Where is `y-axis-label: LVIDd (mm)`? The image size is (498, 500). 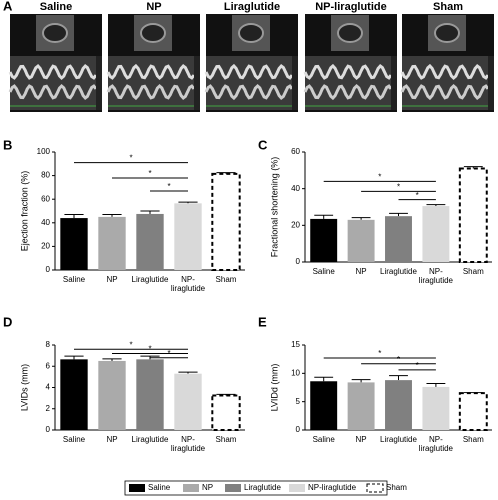 y-axis-label: LVIDd (mm) is located at coordinates (274, 388).